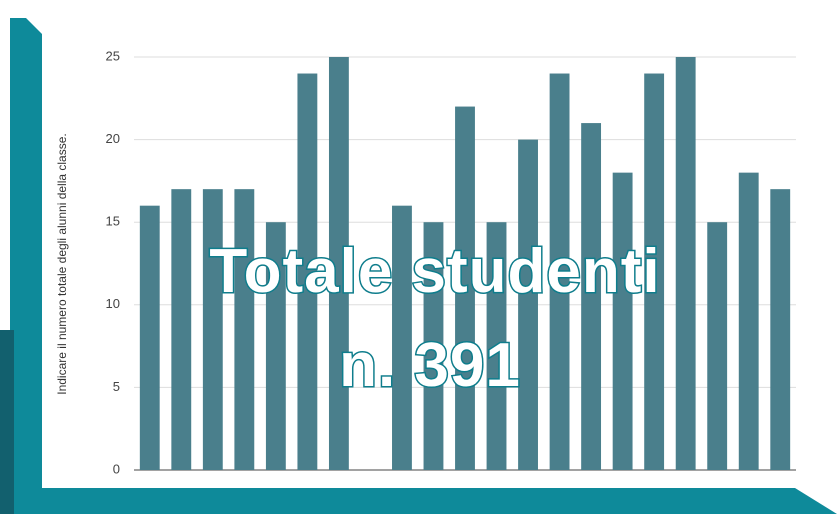 The image size is (837, 514). Describe the element at coordinates (116, 468) in the screenshot. I see `y-tick-label: 0` at that location.